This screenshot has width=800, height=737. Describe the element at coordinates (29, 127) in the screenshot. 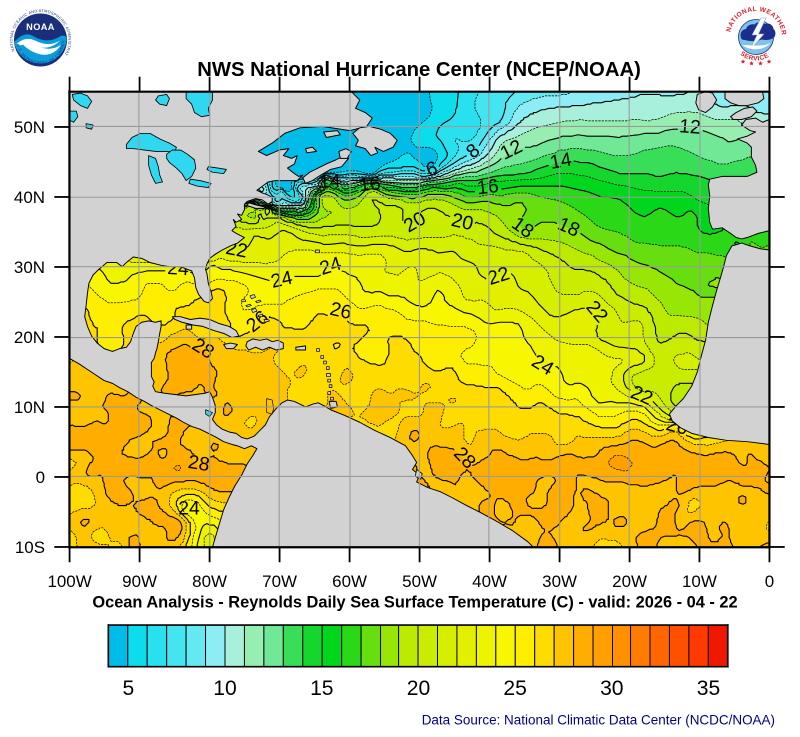

I see `svg-text: 50N` at that location.